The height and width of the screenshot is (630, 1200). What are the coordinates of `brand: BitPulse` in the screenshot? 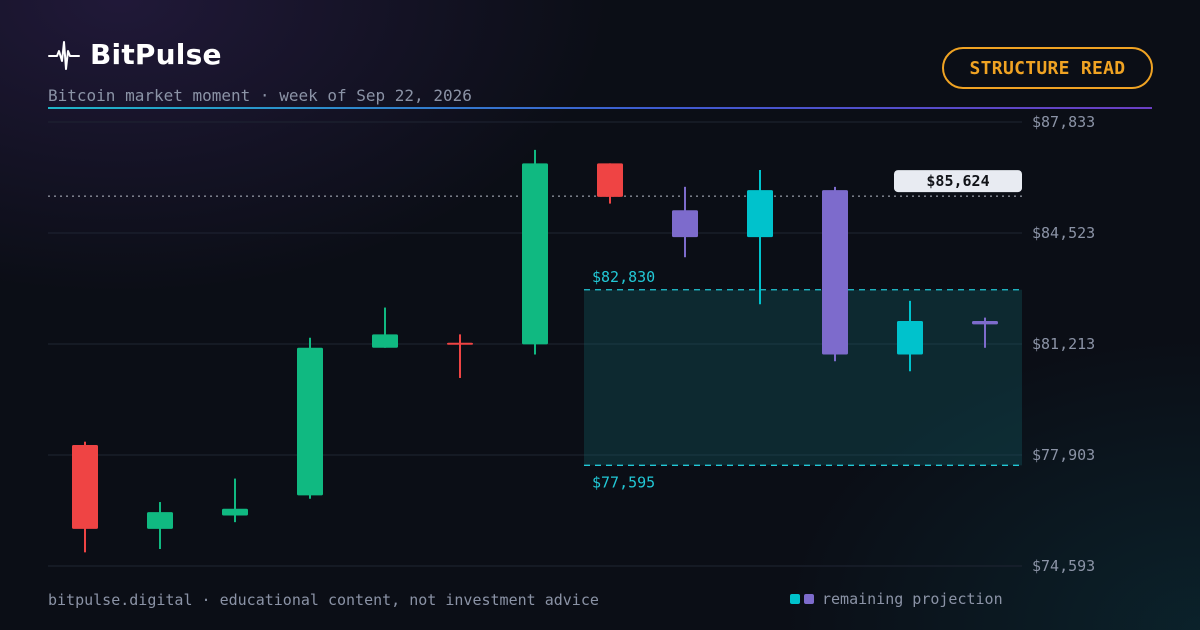 It's located at (135, 54).